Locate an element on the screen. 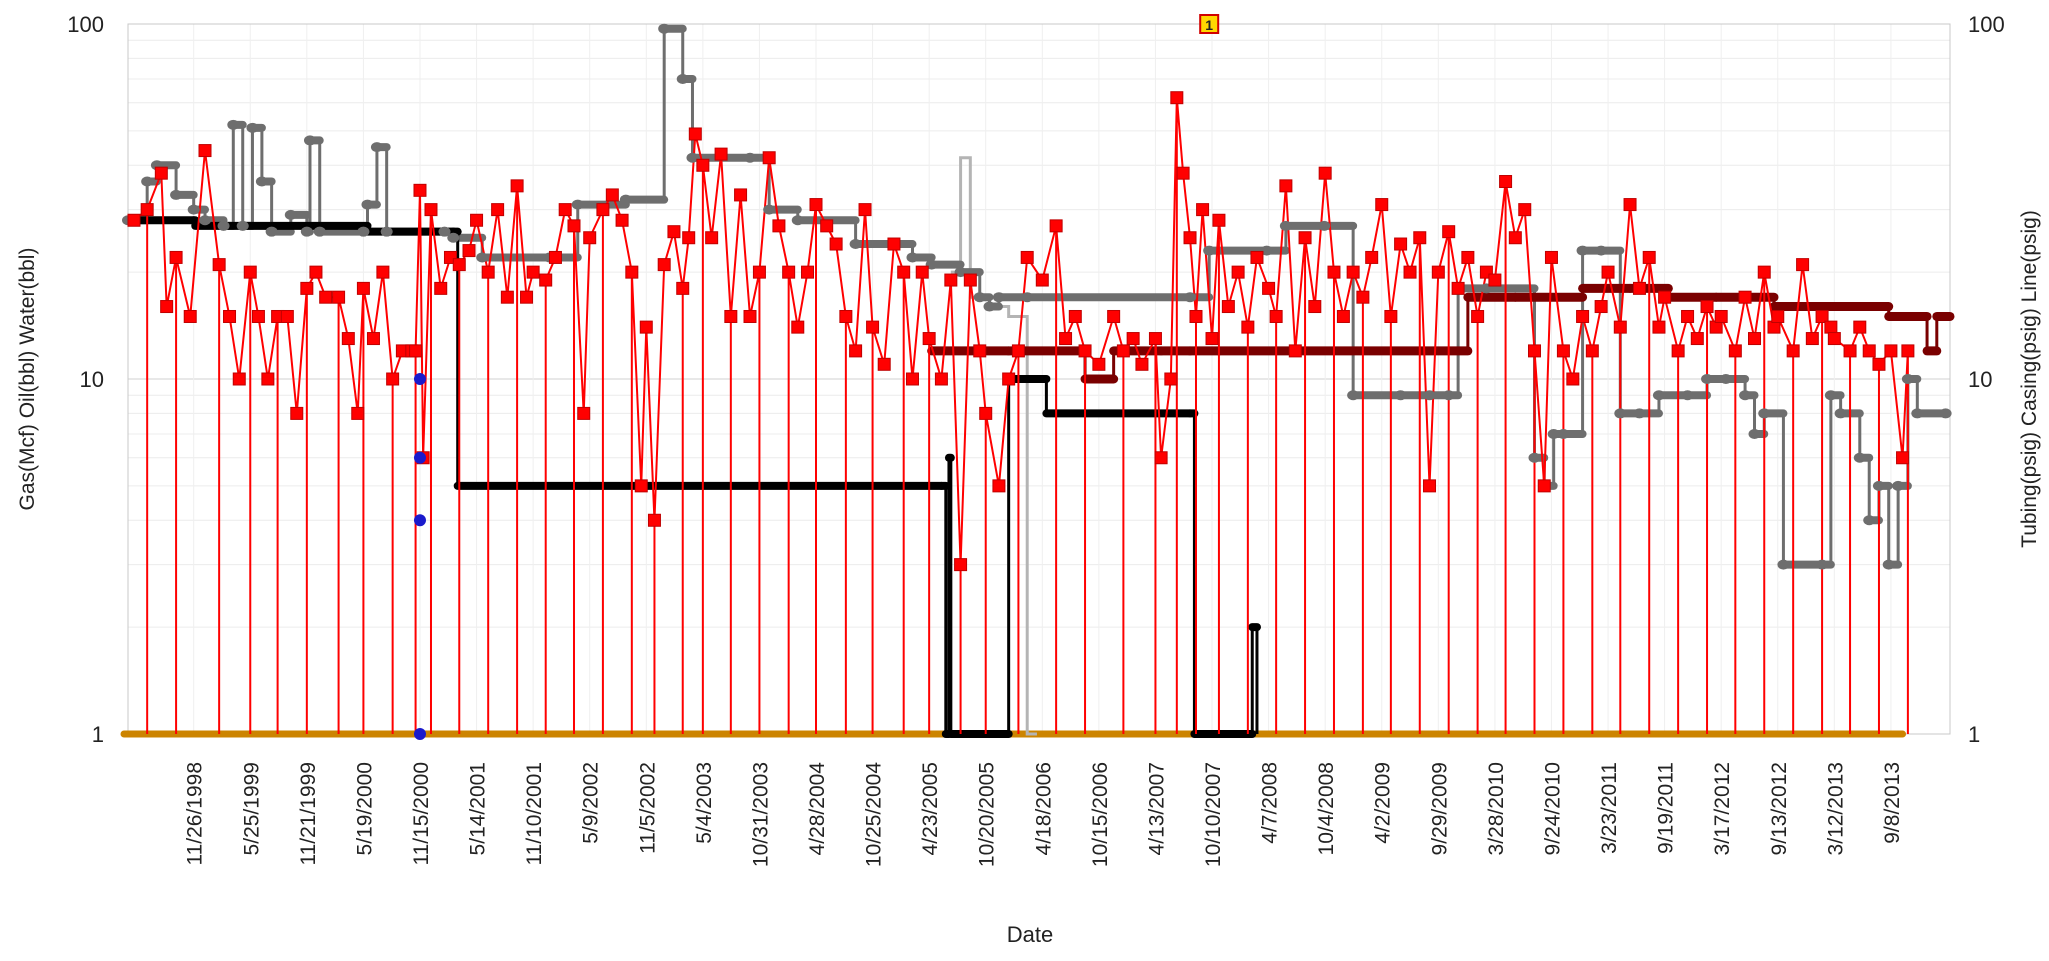 The width and height of the screenshot is (2049, 961). x-tick-label: 10/31/2003 is located at coordinates (760, 814).